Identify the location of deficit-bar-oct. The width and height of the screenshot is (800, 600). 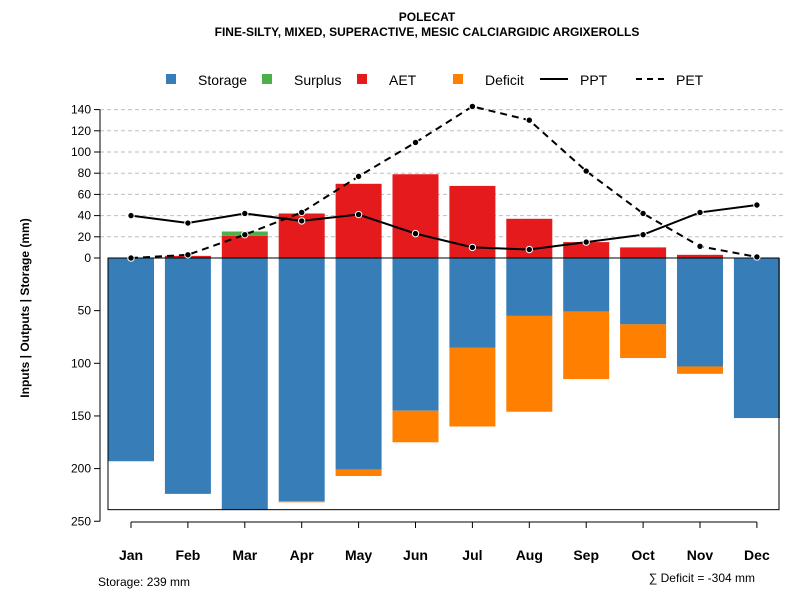
(643, 341).